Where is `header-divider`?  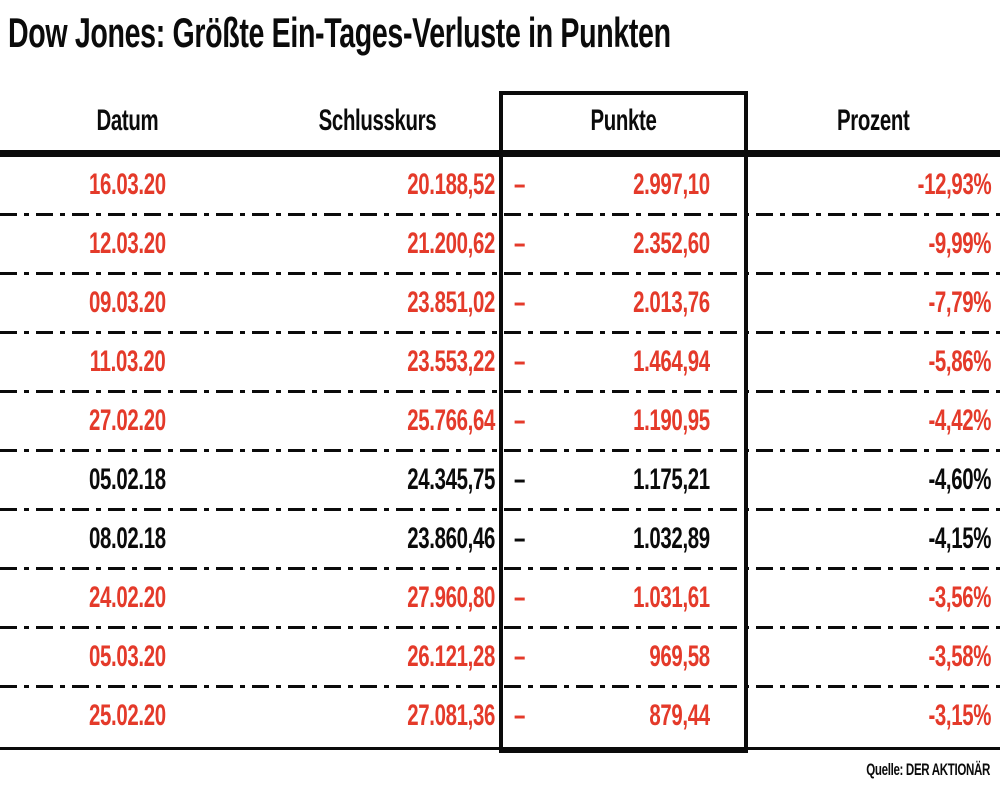
header-divider is located at coordinates (500, 153).